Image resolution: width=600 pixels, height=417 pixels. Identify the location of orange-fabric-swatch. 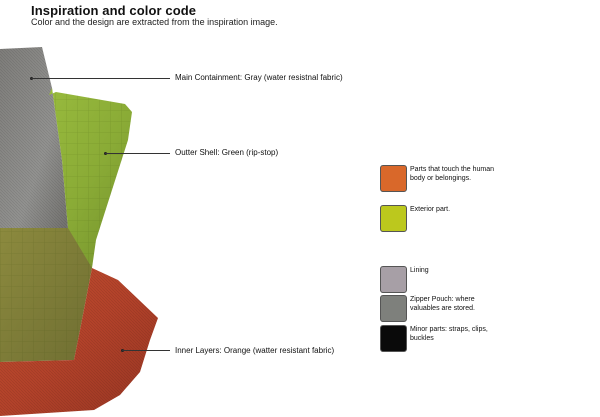
(79, 342).